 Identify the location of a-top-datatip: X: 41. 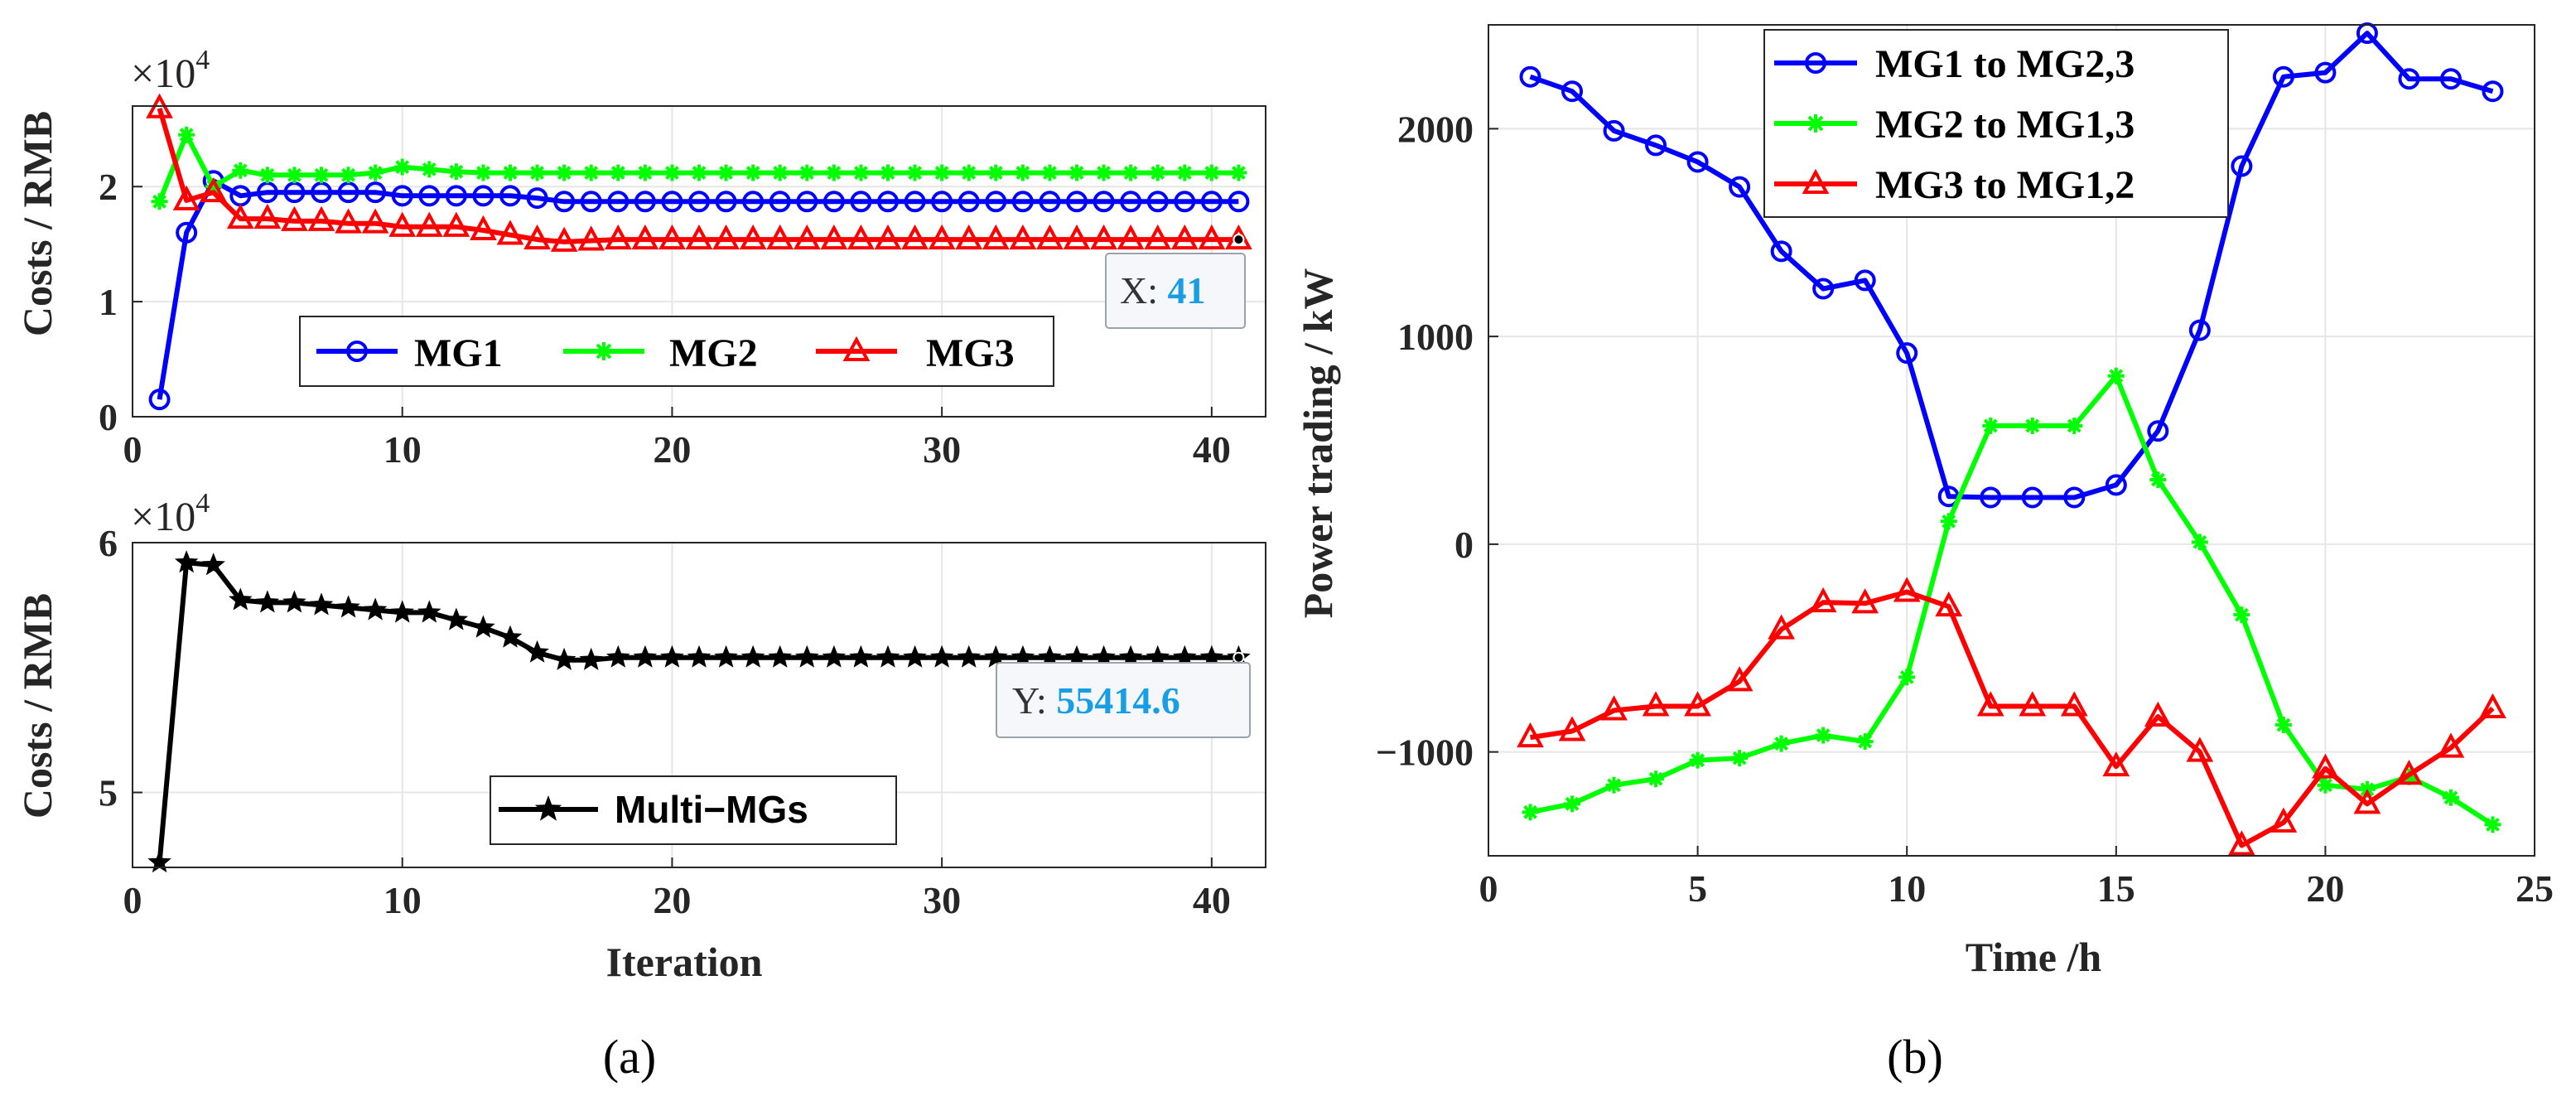
(1175, 291).